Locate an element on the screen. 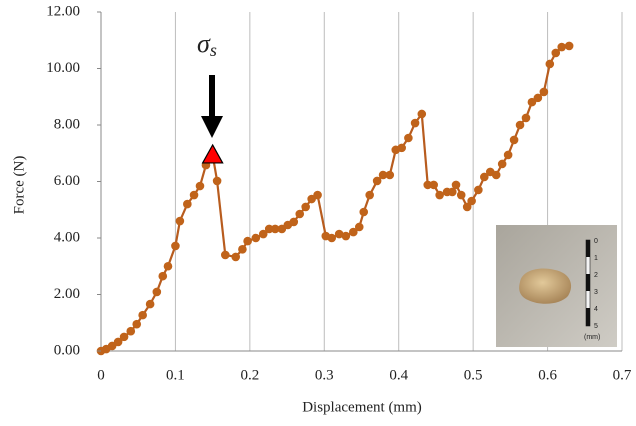 The height and width of the screenshot is (426, 636). x-tick-label: 0.3 is located at coordinates (324, 375).